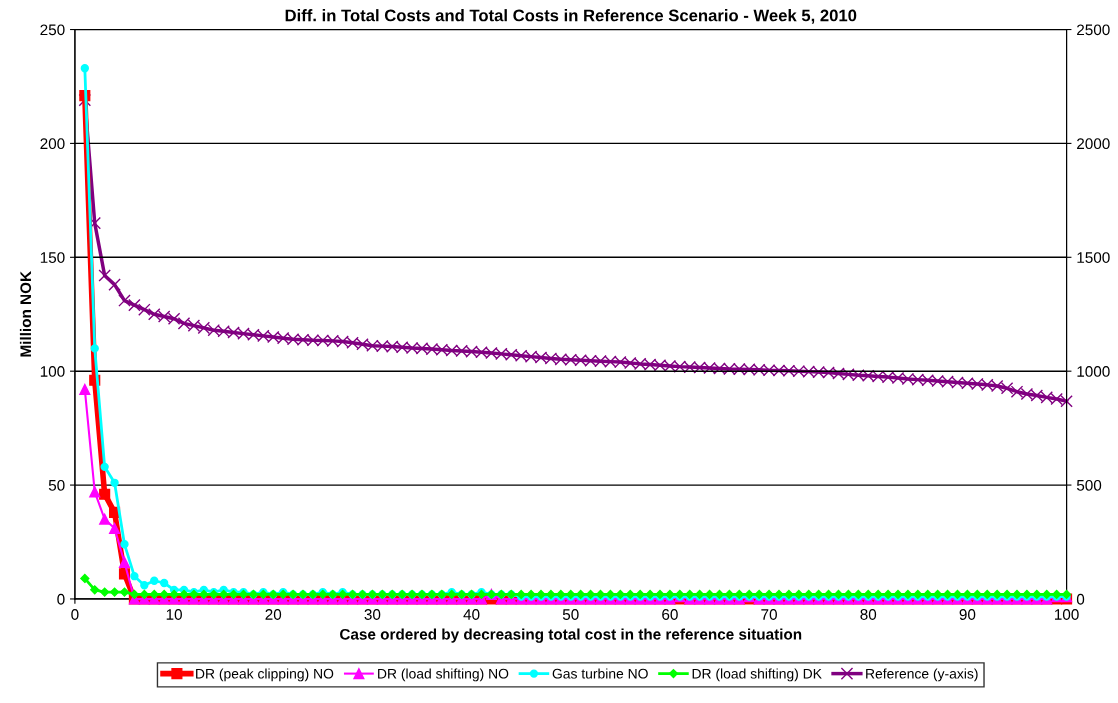 The image size is (1118, 703). I want to click on y2-tick-label: 2000, so click(1093, 144).